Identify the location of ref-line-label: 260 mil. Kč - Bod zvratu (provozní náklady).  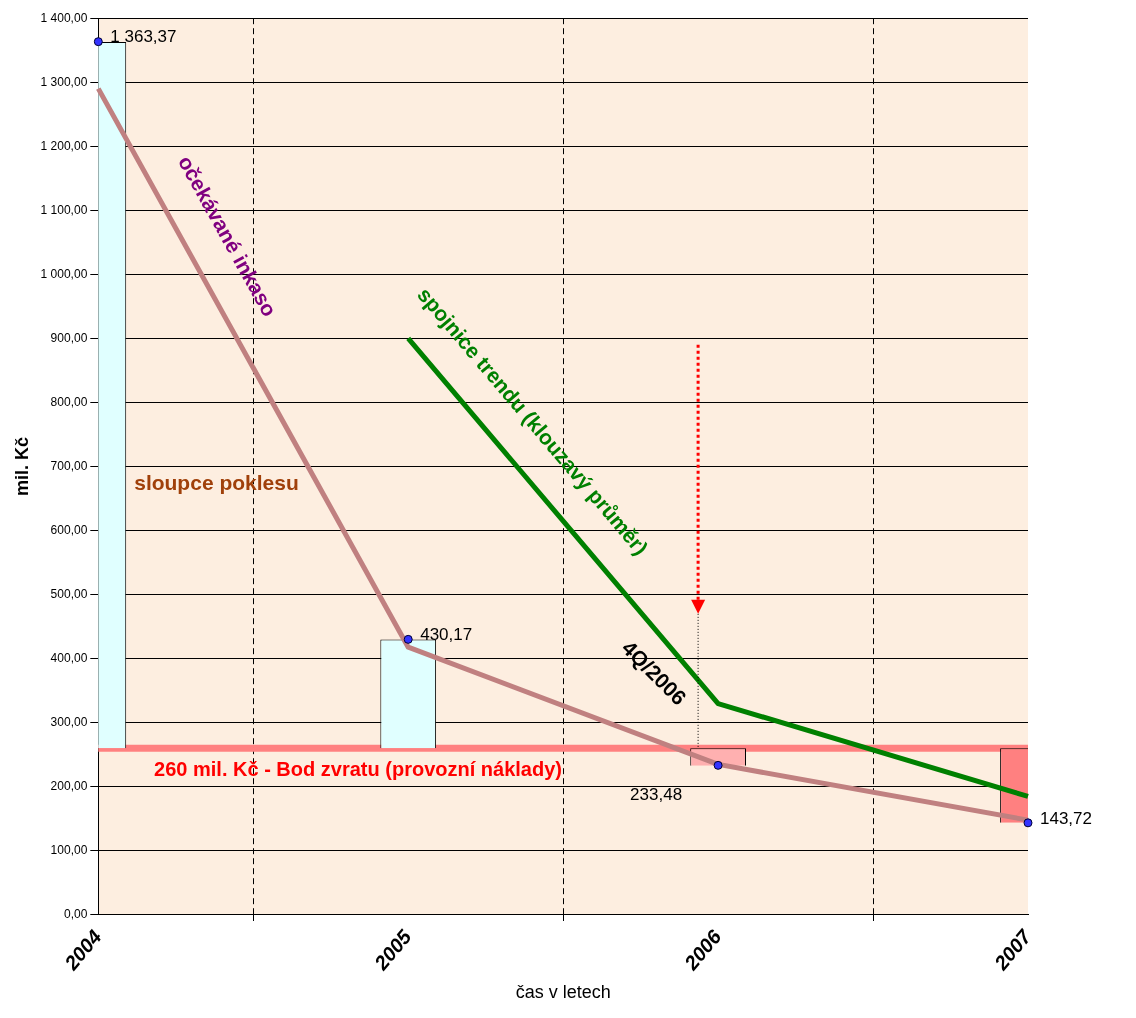
(358, 768).